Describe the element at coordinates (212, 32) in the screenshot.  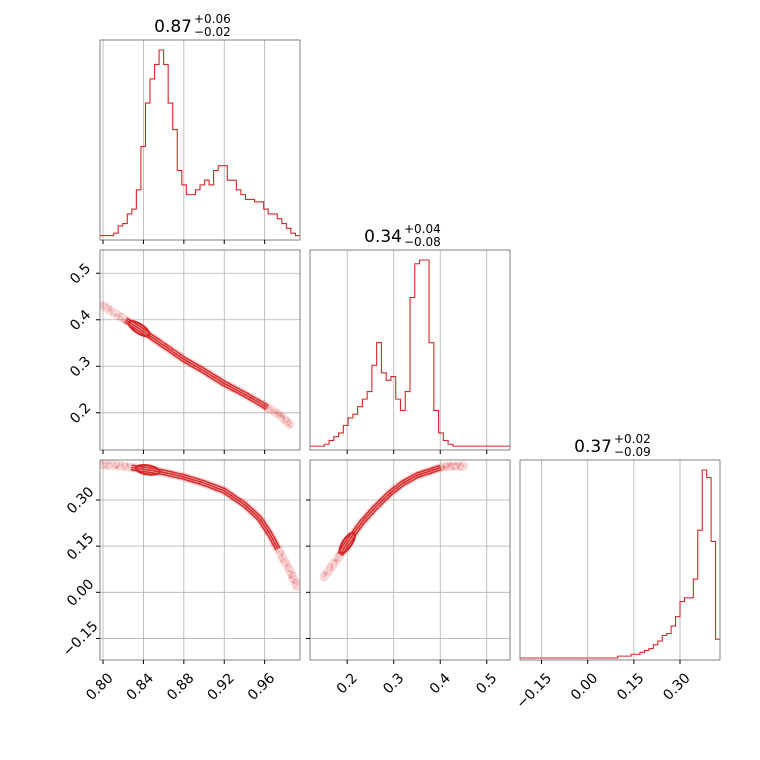
I see `title-0-lower: −0.02` at that location.